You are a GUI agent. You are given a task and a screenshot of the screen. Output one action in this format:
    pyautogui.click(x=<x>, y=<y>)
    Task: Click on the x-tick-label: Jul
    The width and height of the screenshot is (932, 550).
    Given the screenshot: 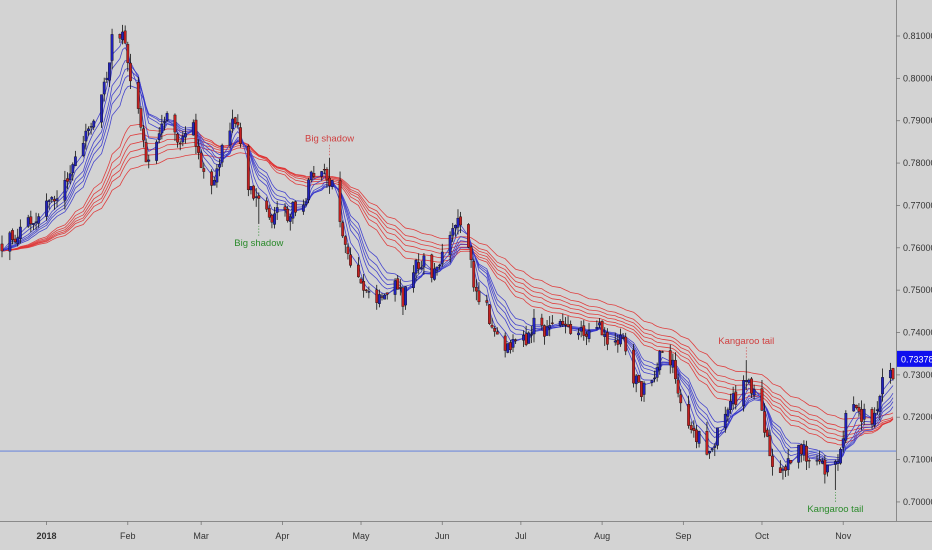 What is the action you would take?
    pyautogui.click(x=521, y=536)
    